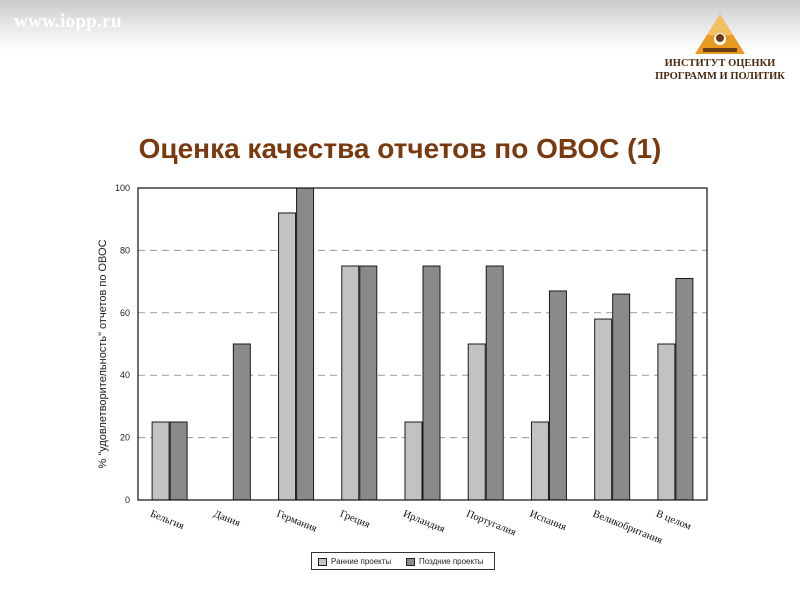 This screenshot has height=600, width=800. I want to click on y-tick-label: 20, so click(125, 438).